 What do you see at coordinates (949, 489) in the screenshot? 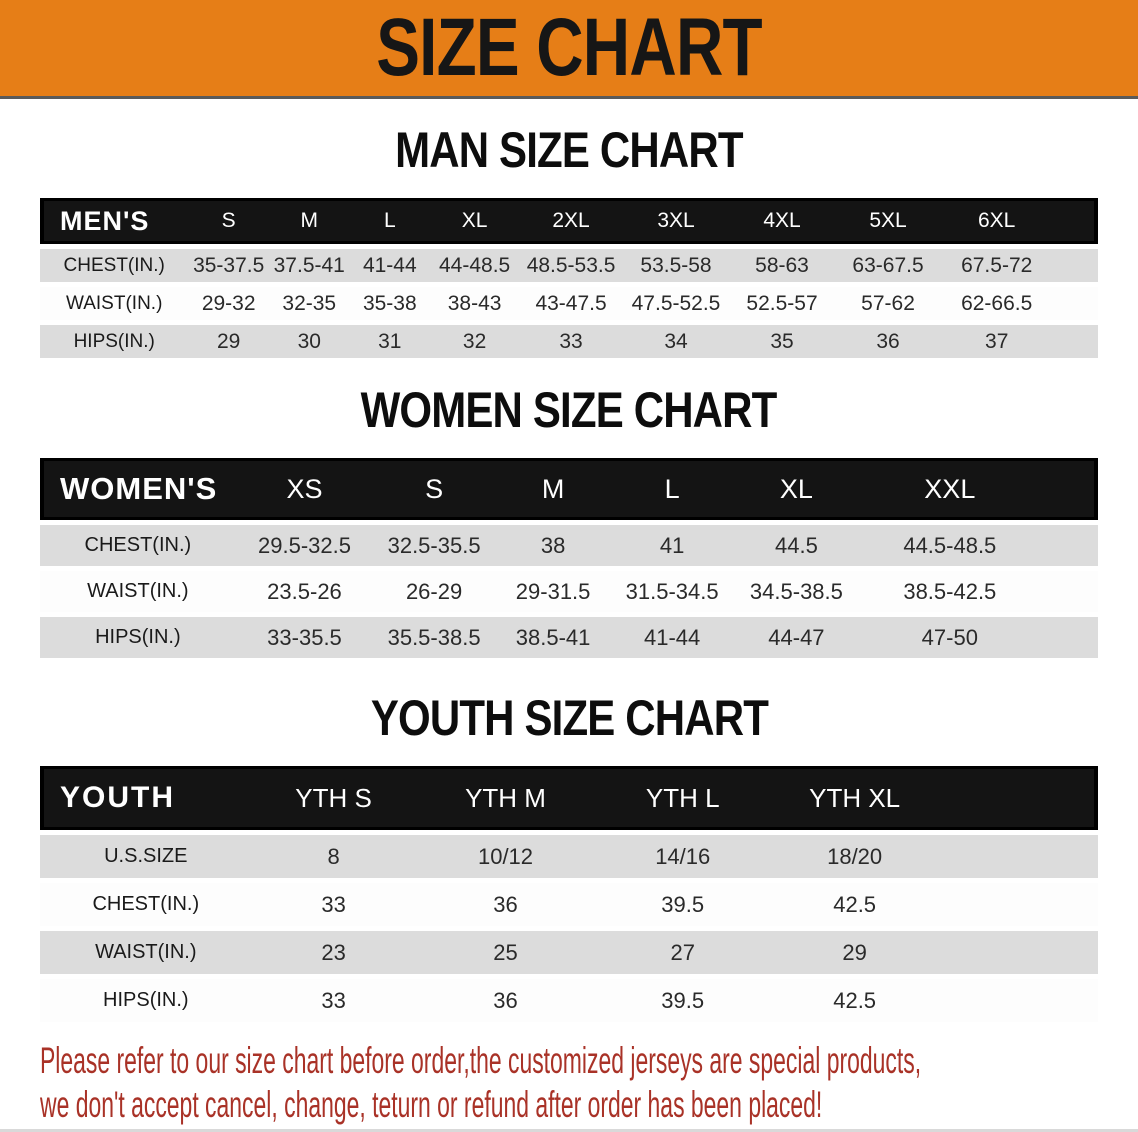
I see `size-column-header: XXL` at bounding box center [949, 489].